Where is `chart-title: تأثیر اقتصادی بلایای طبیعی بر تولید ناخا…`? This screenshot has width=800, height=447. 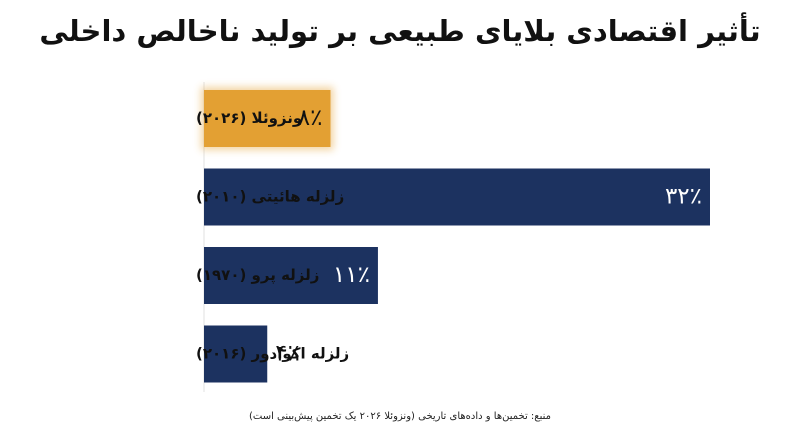
chart-title: تأثیر اقتصادی بلایای طبیعی بر تولید ناخا… is located at coordinates (400, 31).